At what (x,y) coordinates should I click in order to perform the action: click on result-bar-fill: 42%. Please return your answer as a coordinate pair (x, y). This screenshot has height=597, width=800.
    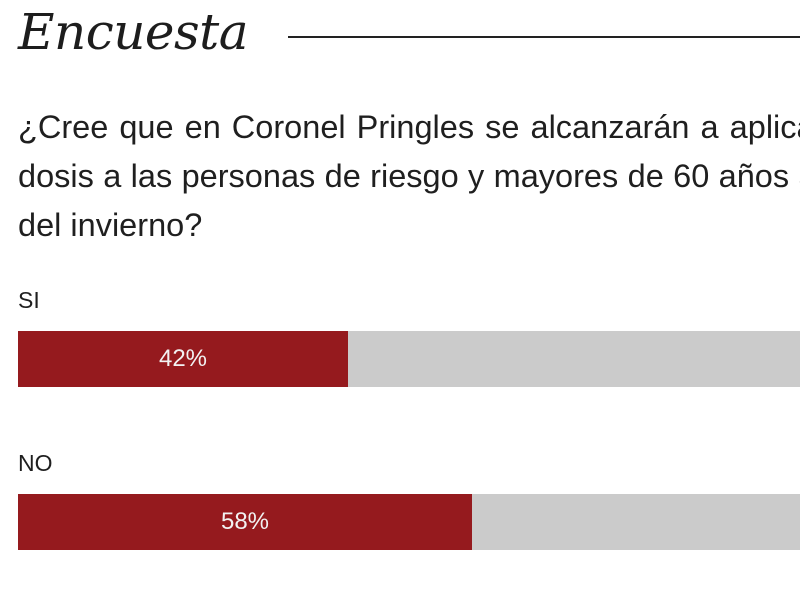
    Looking at the image, I should click on (183, 359).